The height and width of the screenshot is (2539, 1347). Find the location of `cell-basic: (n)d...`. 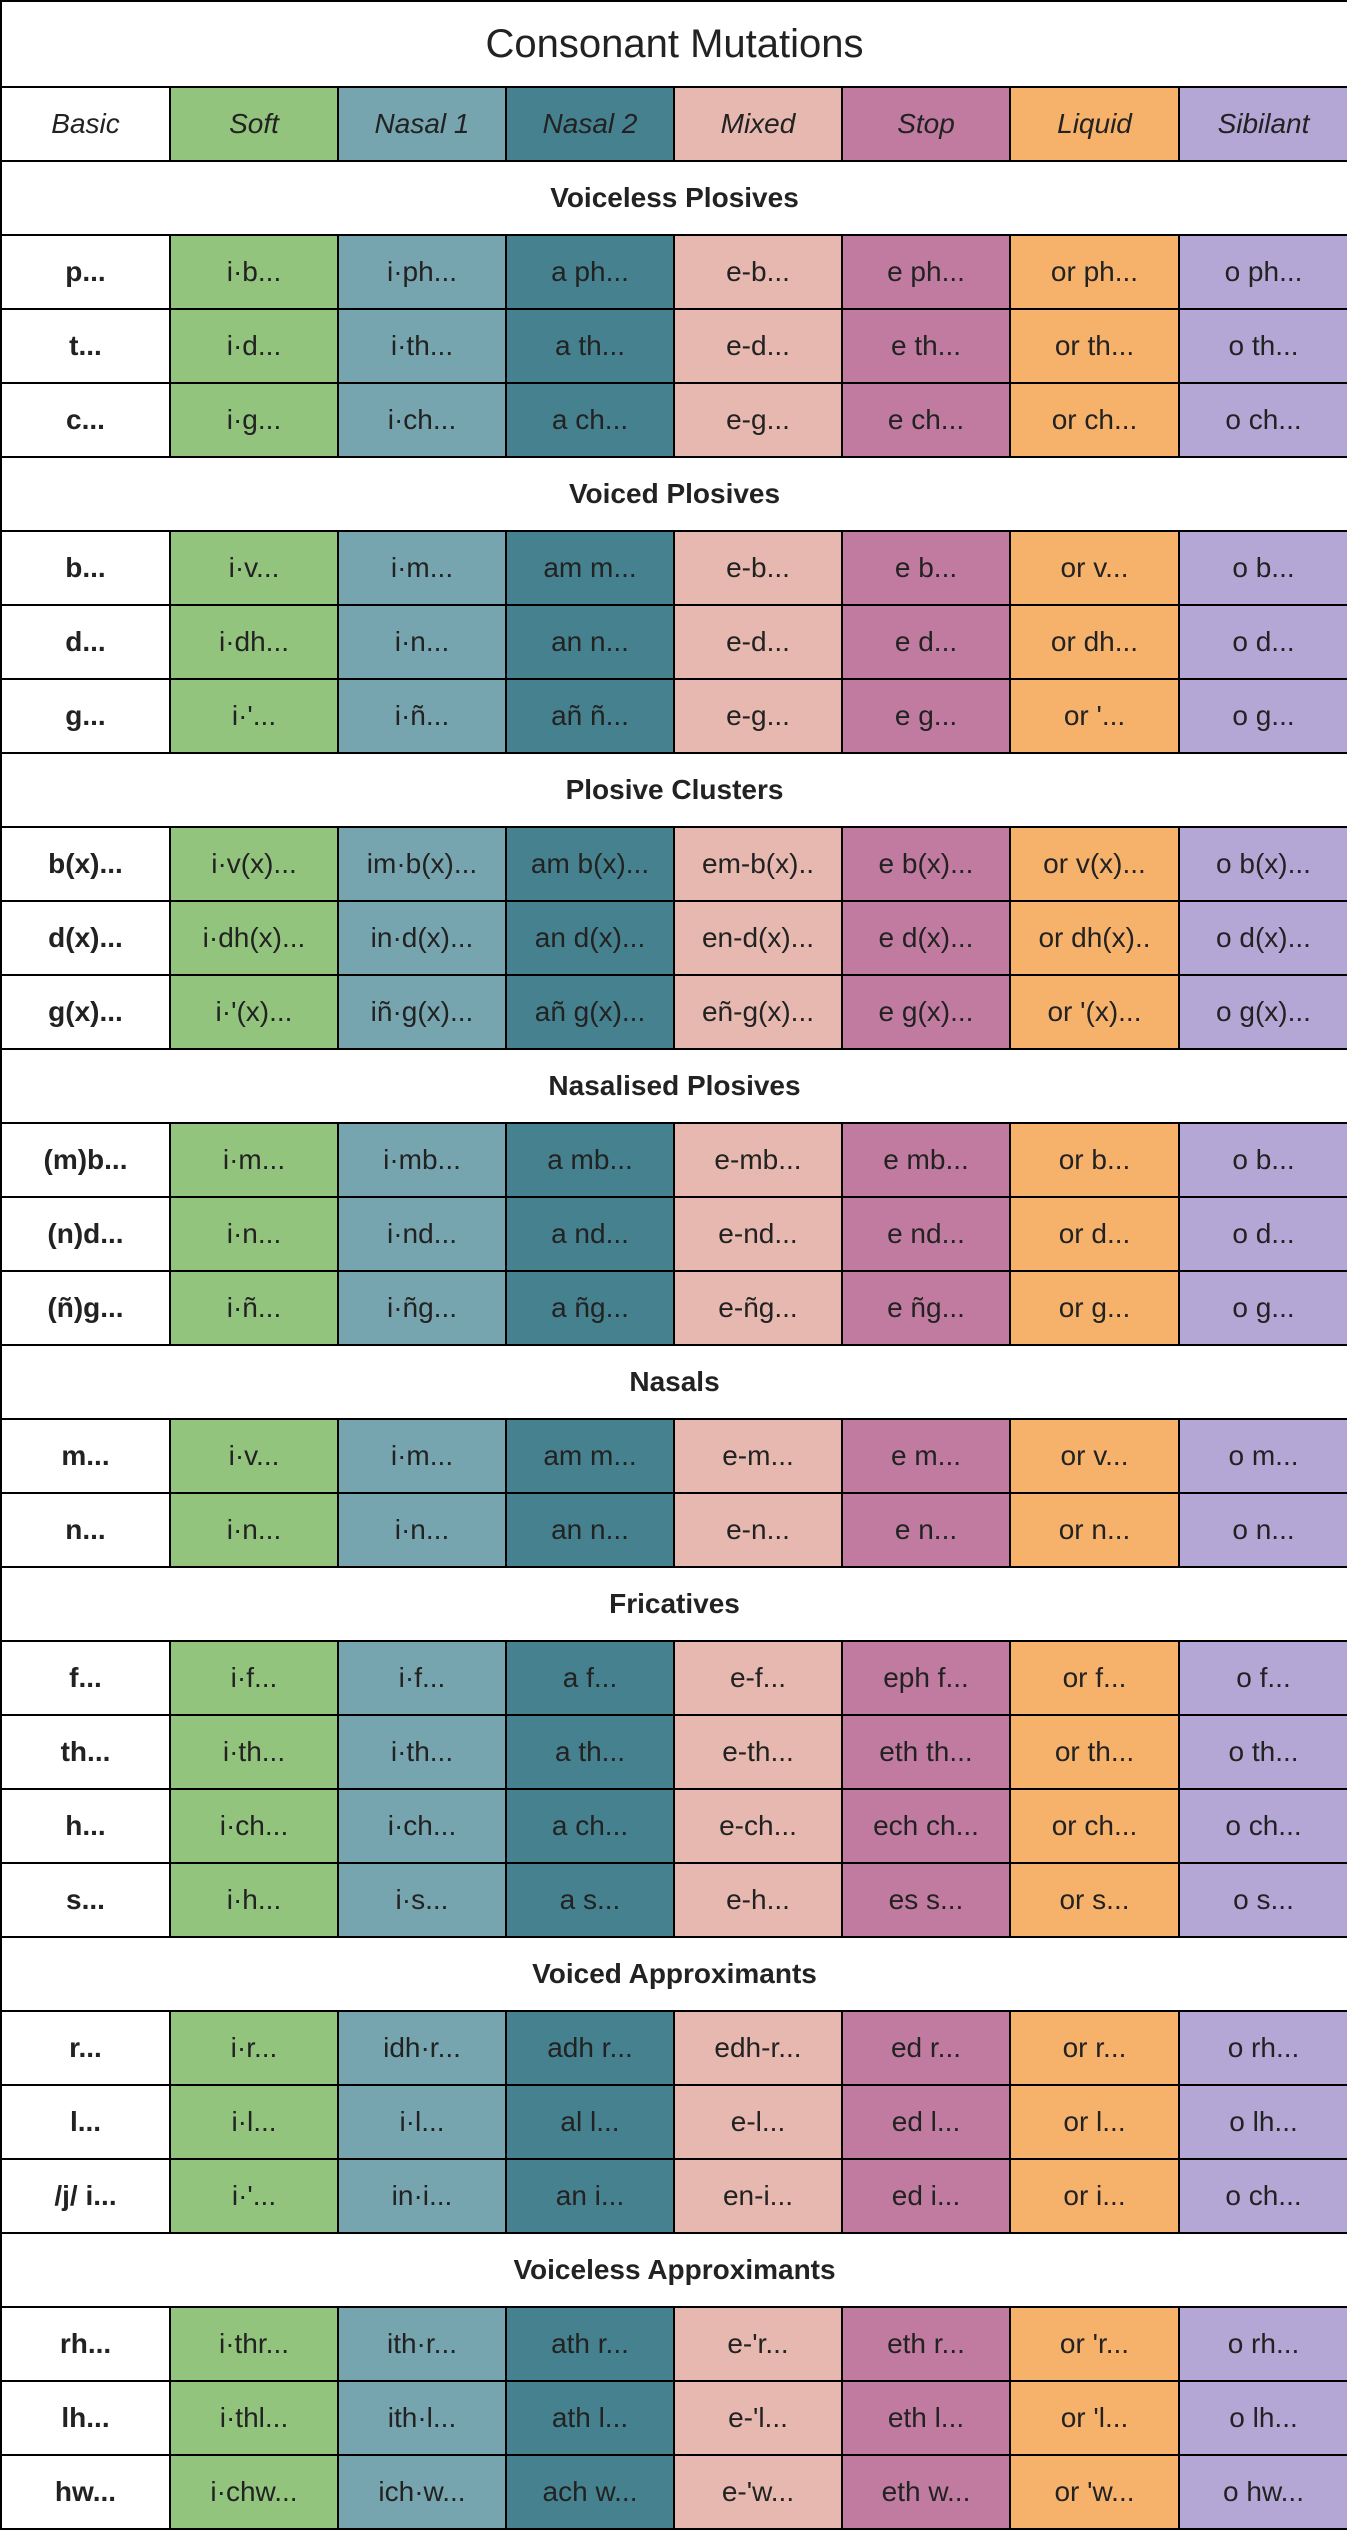

cell-basic: (n)d... is located at coordinates (85, 1234).